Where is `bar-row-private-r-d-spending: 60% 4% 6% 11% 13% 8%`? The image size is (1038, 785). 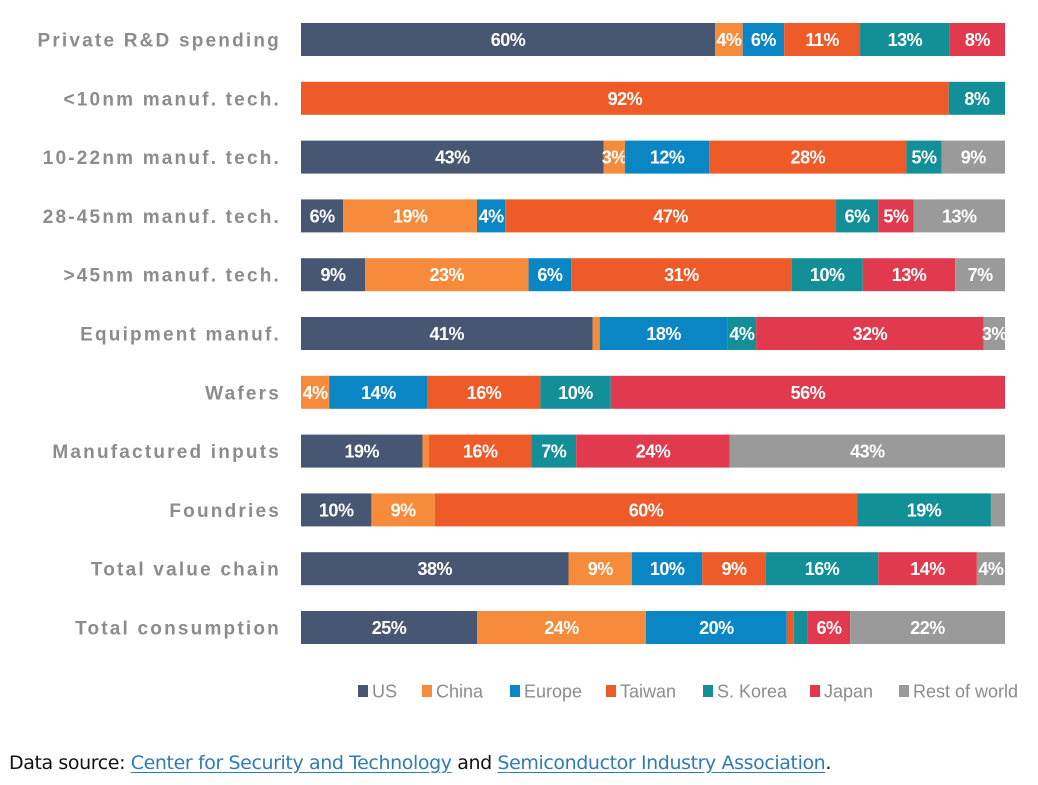
bar-row-private-r-d-spending: 60% 4% 6% 11% 13% 8% is located at coordinates (653, 39).